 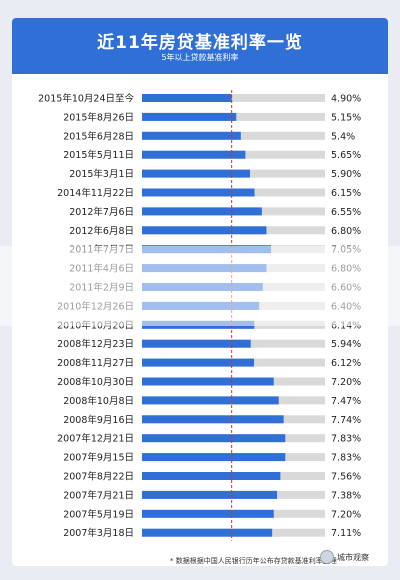 What do you see at coordinates (346, 420) in the screenshot?
I see `value-label: 7.74%` at bounding box center [346, 420].